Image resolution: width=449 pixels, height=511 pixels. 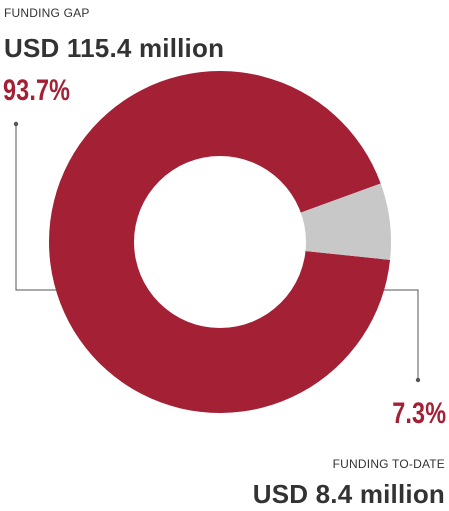 What do you see at coordinates (37, 90) in the screenshot?
I see `funding-gap-percent: 93.7%` at bounding box center [37, 90].